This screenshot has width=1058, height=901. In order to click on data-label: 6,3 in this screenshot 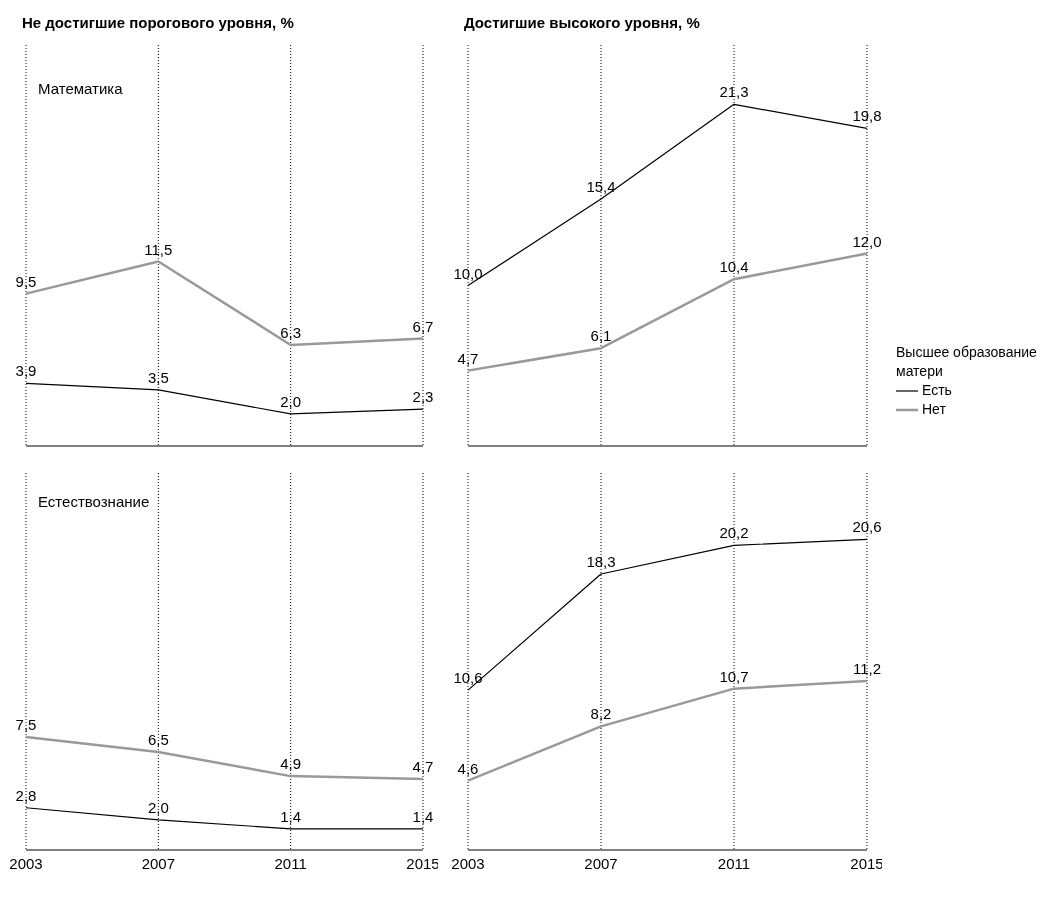, I will do `click(291, 332)`.